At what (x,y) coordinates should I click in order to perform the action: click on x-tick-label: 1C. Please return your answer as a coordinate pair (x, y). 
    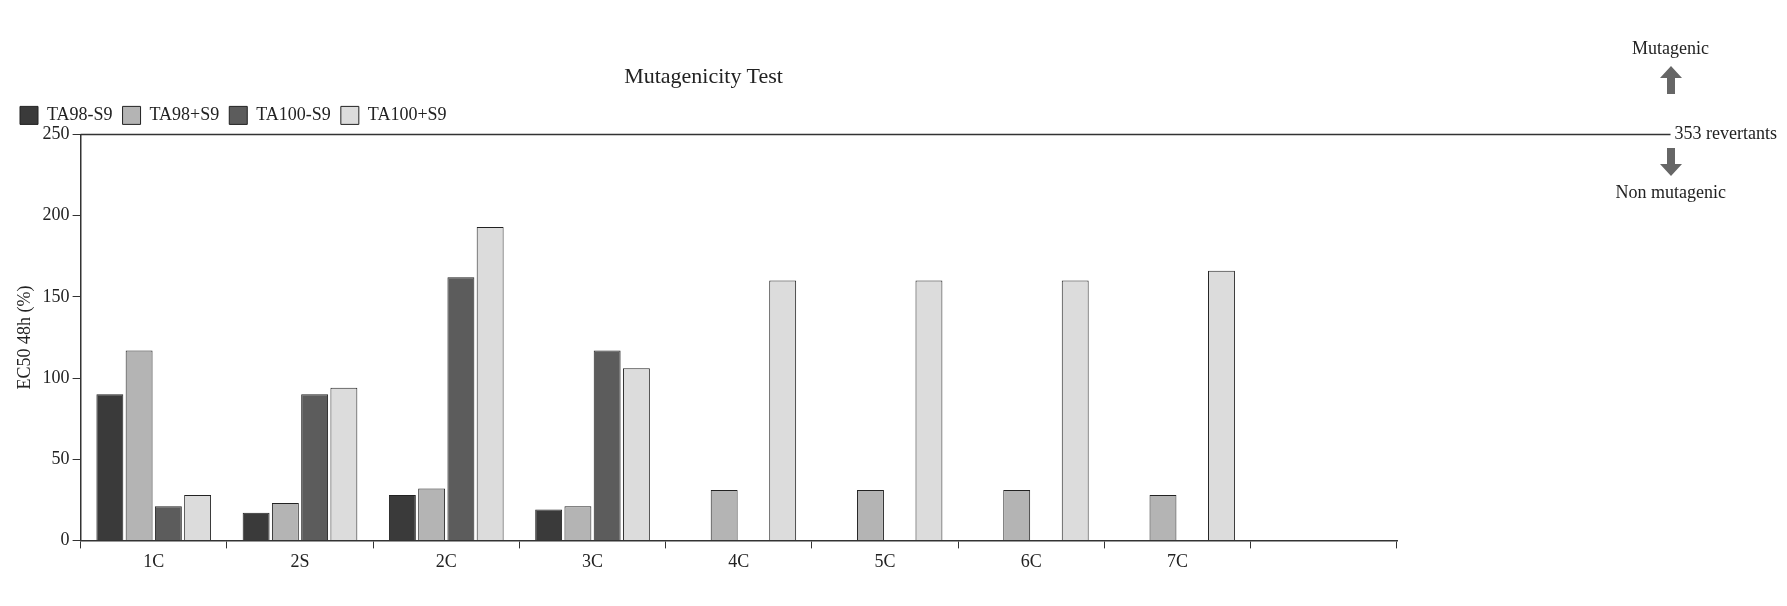
    Looking at the image, I should click on (154, 560).